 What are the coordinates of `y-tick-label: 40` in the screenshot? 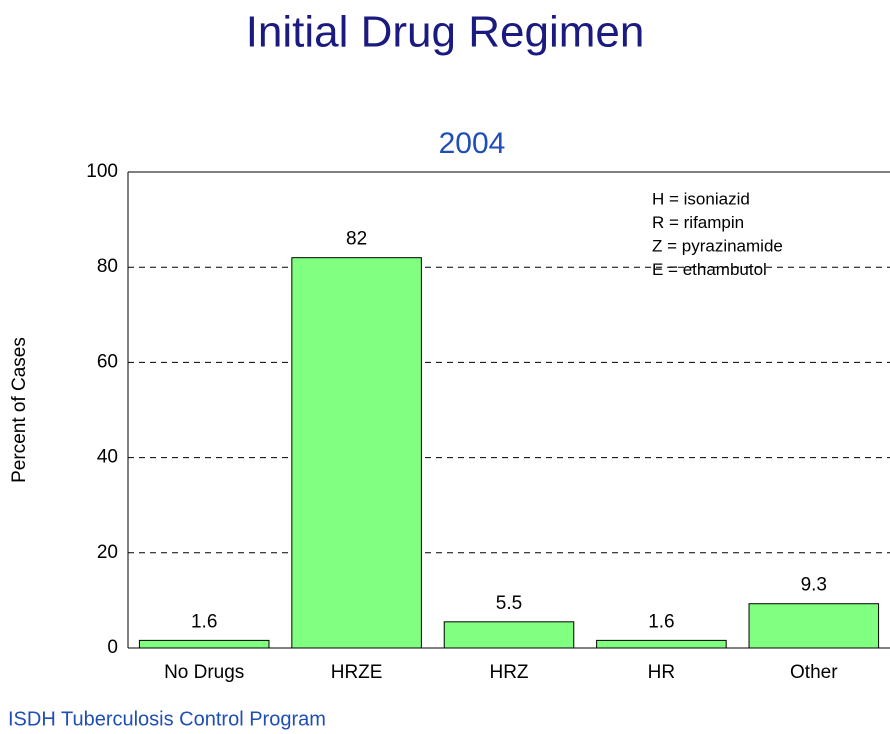 It's located at (107, 457).